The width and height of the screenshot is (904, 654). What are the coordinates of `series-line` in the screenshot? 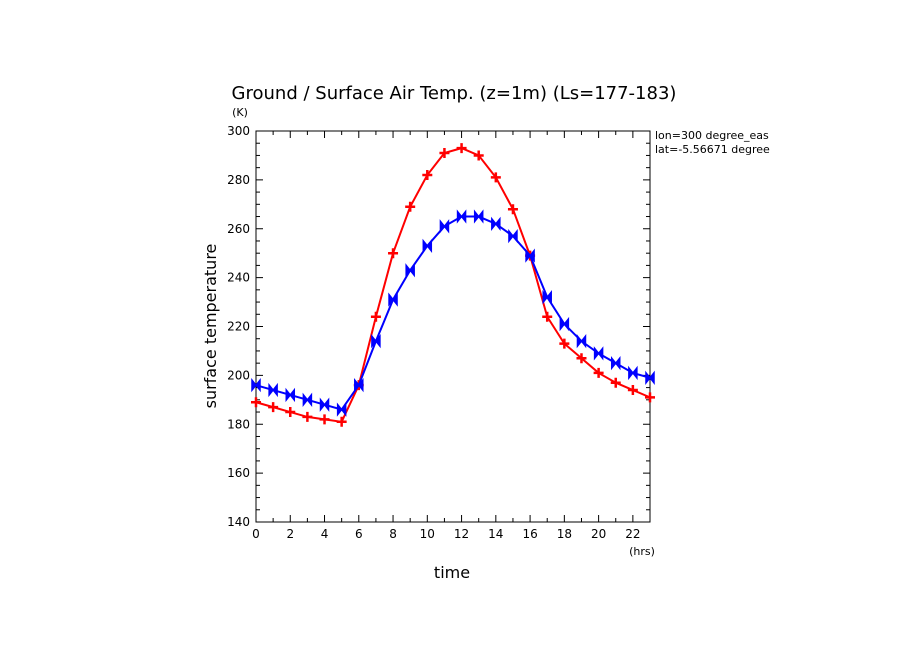 It's located at (453, 313).